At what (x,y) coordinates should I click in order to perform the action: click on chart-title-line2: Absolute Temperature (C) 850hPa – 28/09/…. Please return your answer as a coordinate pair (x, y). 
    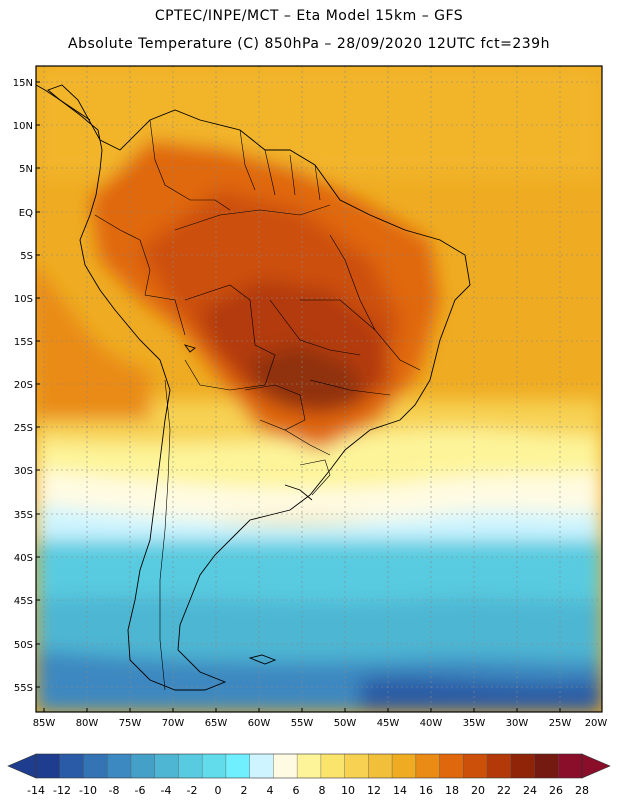
    Looking at the image, I should click on (309, 44).